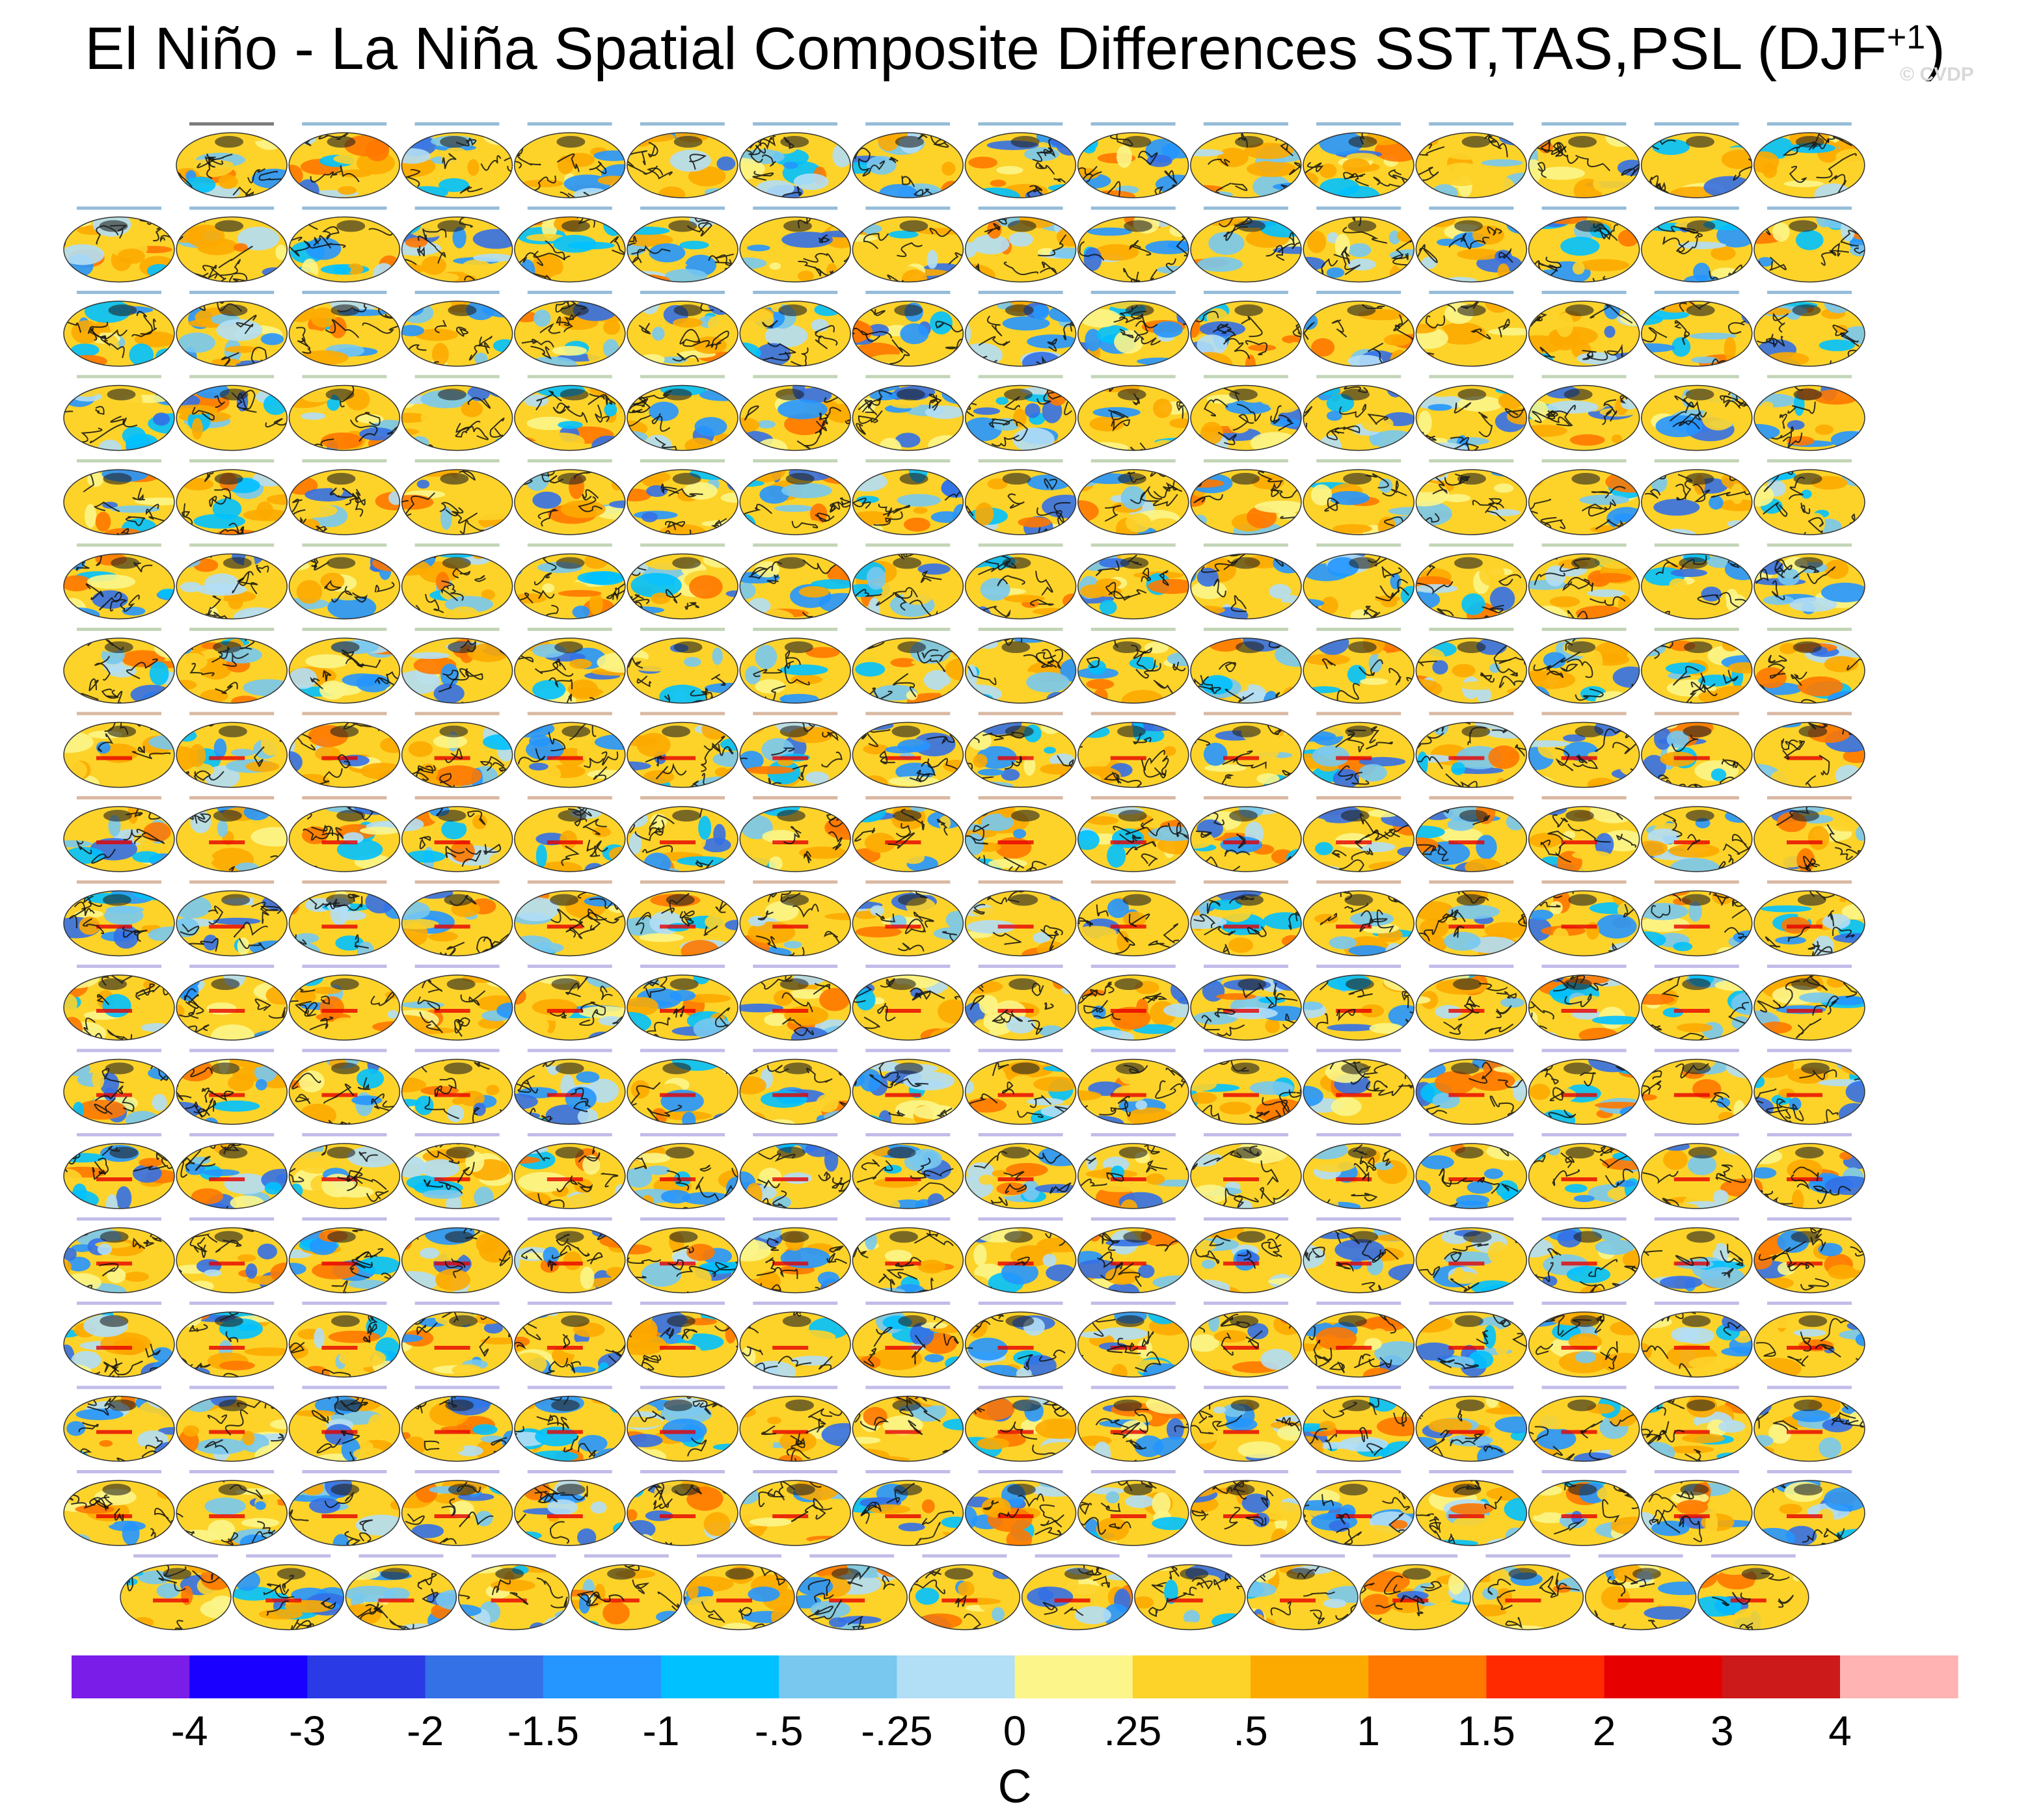  What do you see at coordinates (1722, 1730) in the screenshot?
I see `colorbar-tick-label: 3` at bounding box center [1722, 1730].